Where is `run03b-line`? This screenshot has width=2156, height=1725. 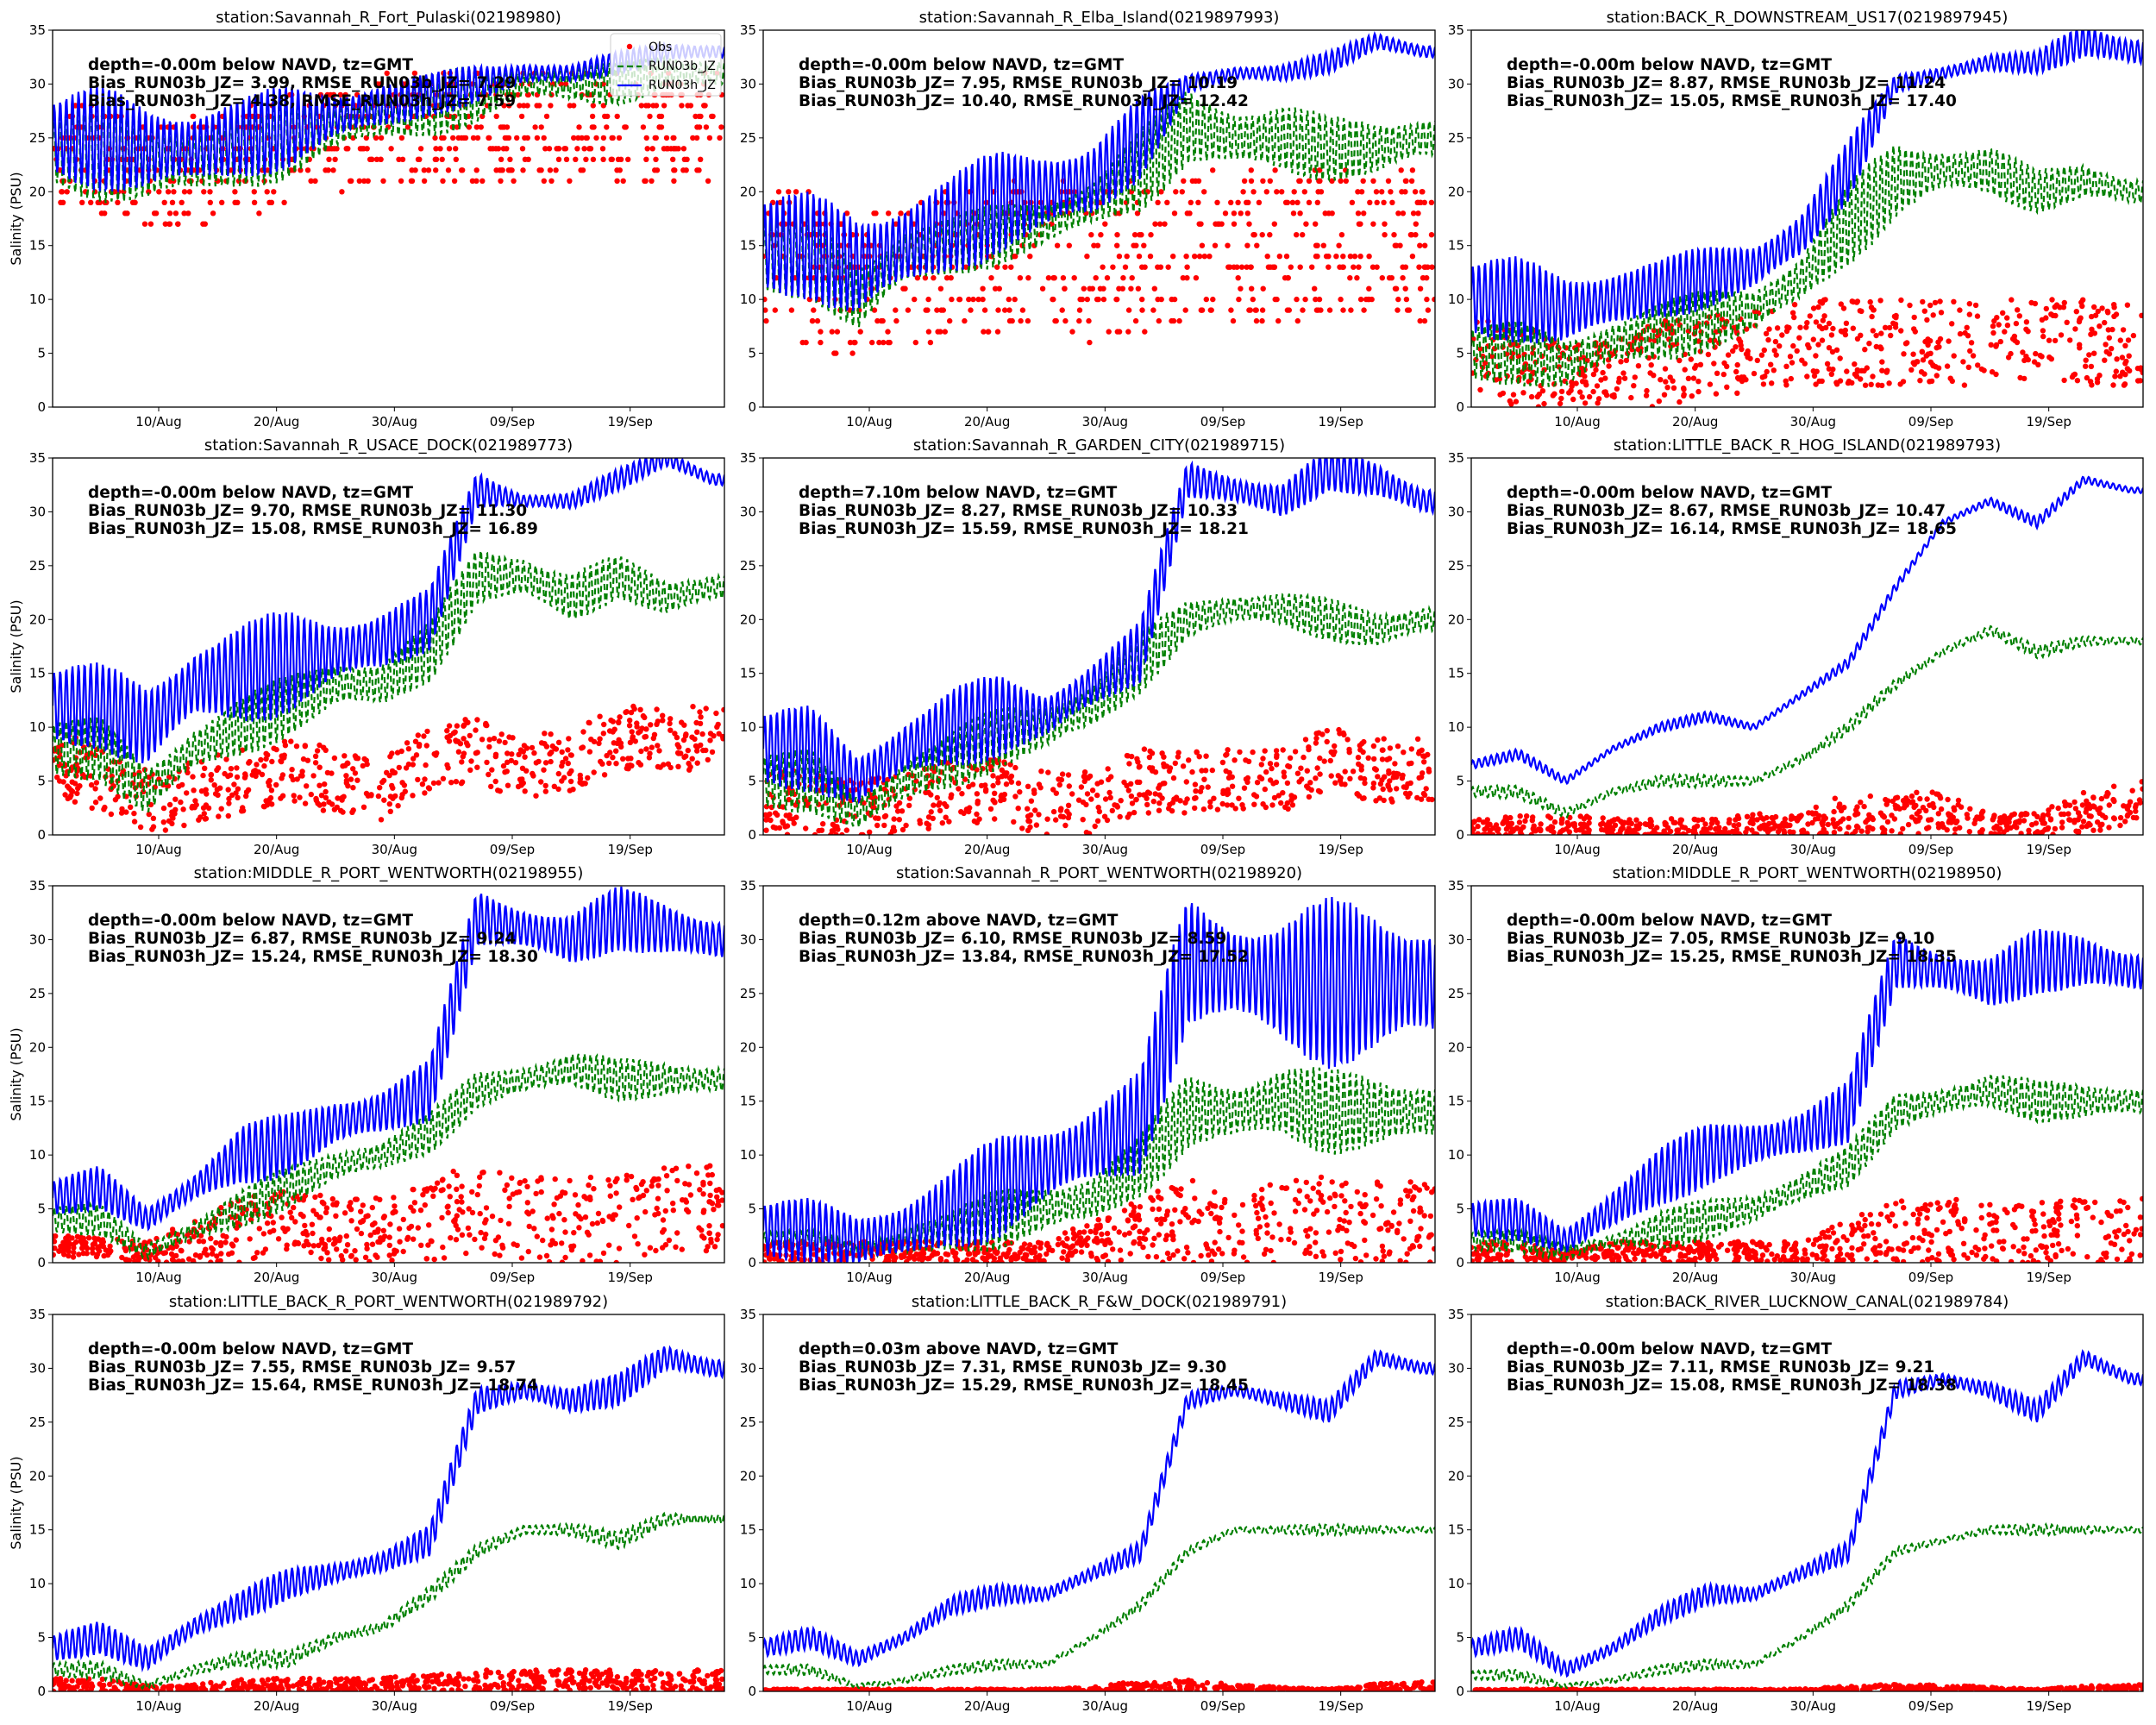
run03b-line is located at coordinates (1807, 722).